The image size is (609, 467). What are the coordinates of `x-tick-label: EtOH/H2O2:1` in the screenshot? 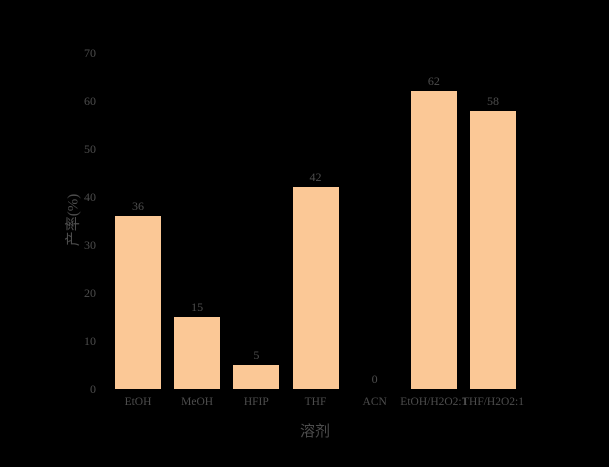 It's located at (434, 402).